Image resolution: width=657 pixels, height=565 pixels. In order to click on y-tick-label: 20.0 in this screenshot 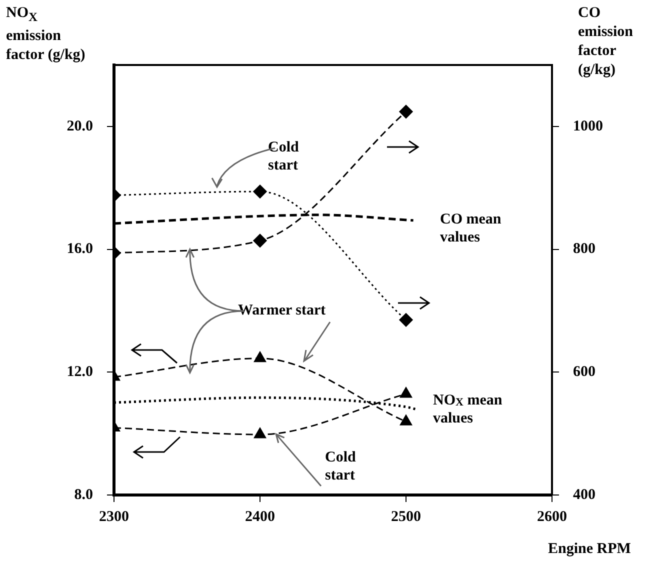, I will do `click(79, 126)`.